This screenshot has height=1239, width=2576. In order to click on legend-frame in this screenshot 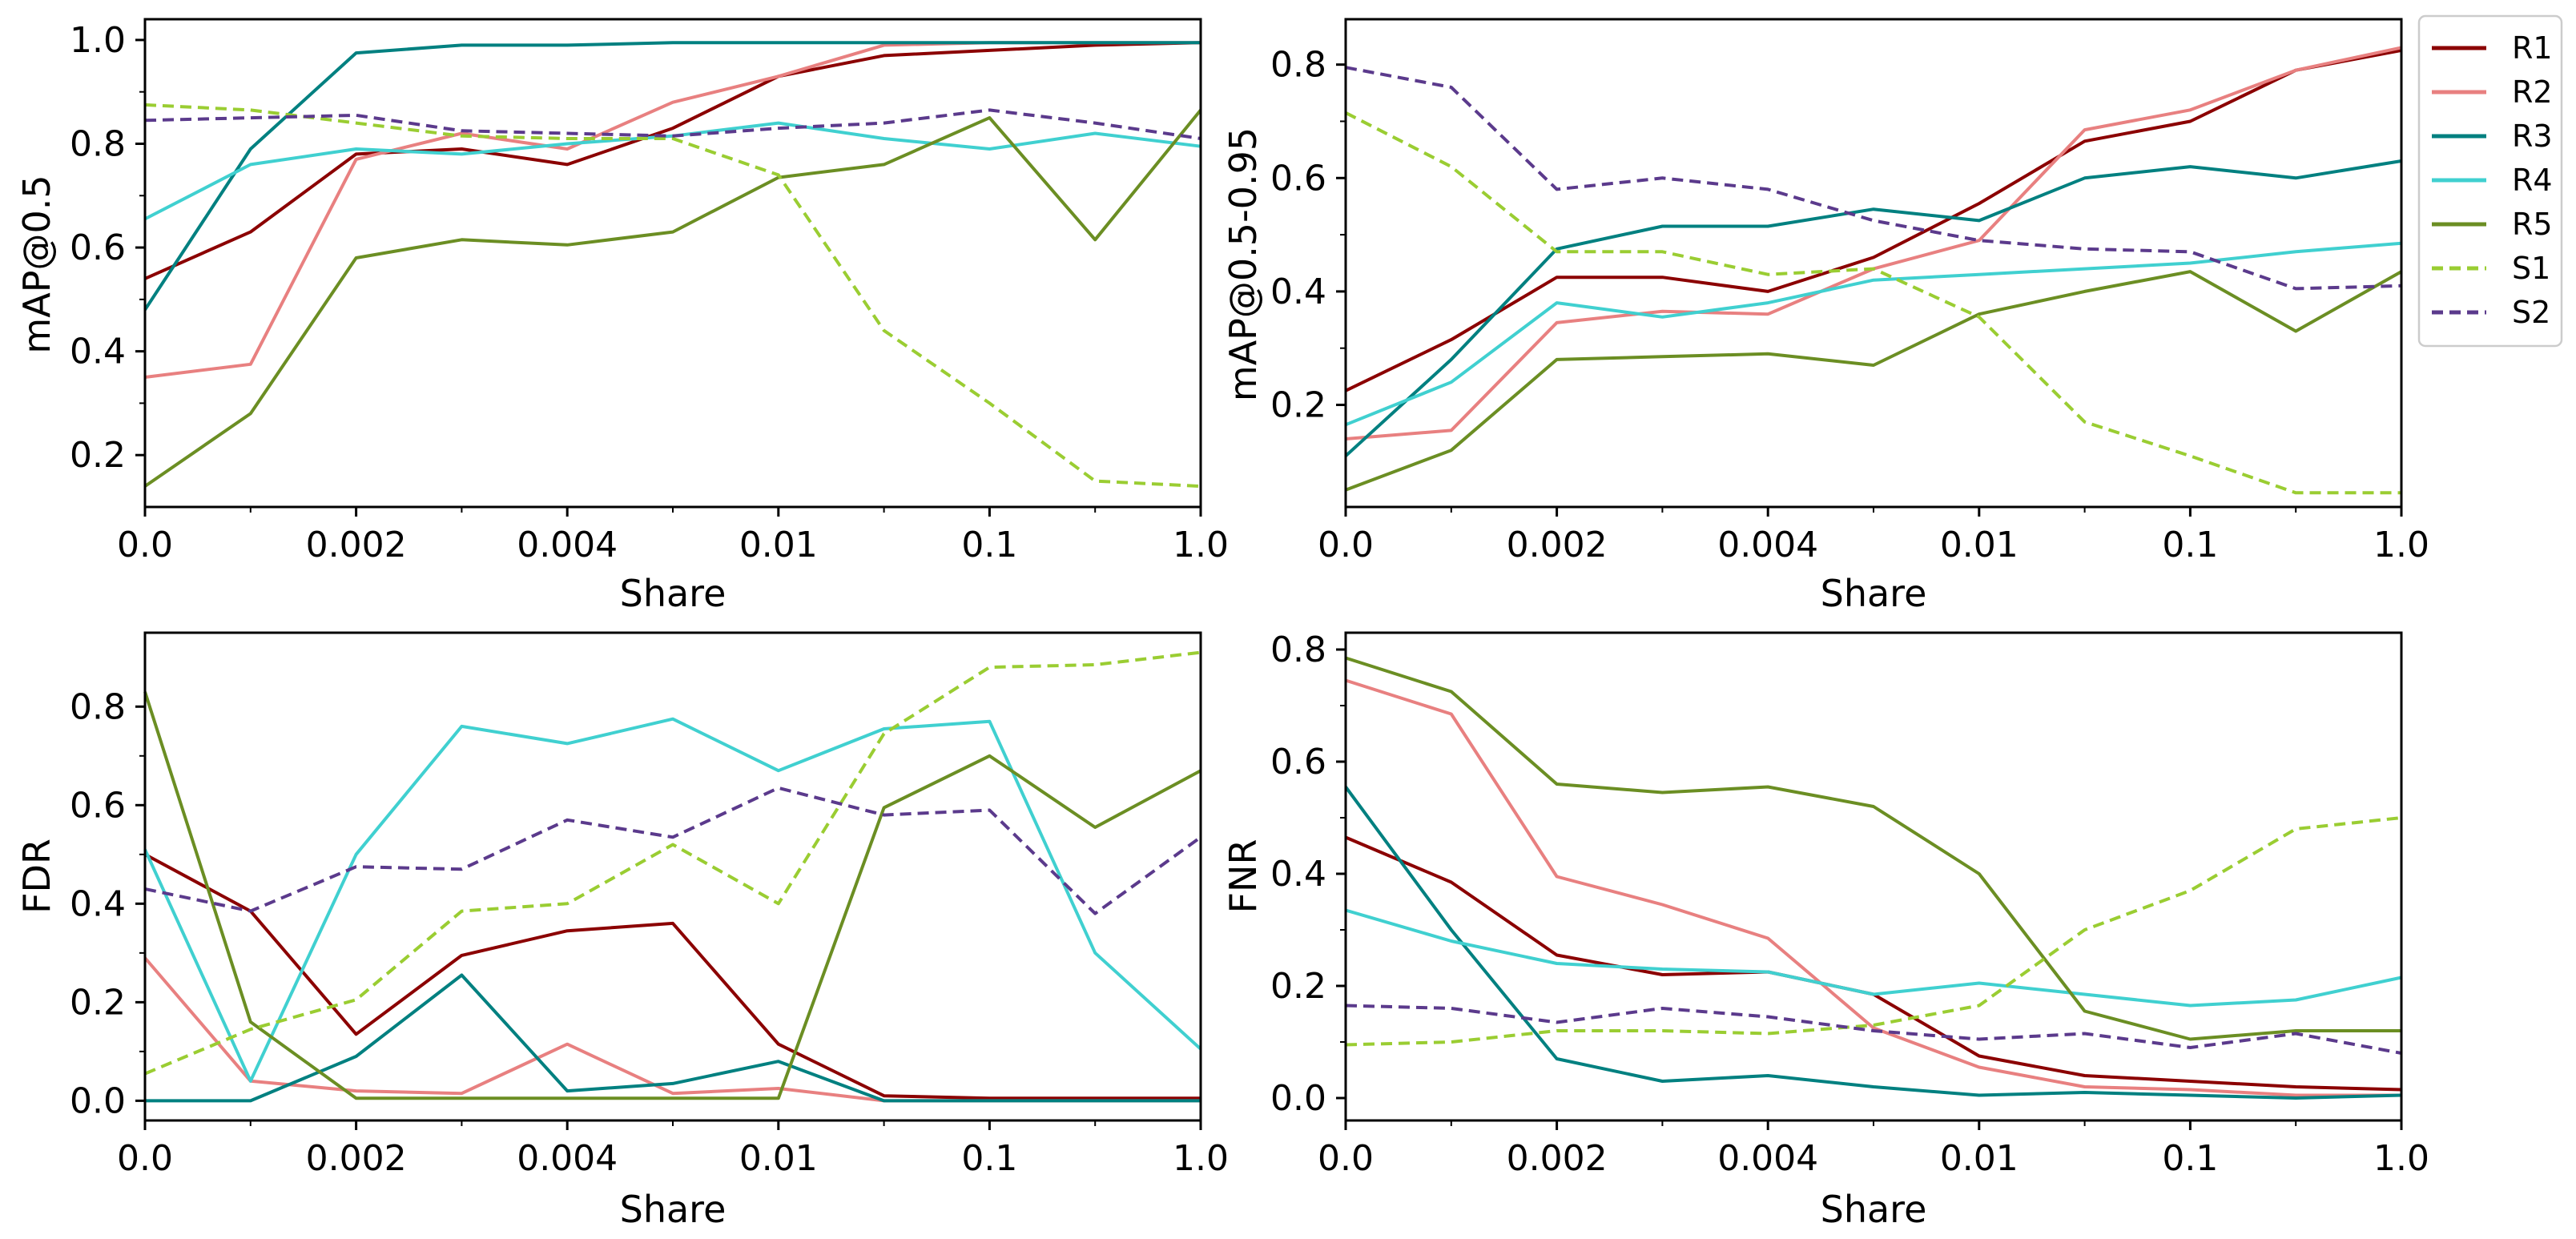, I will do `click(2490, 181)`.